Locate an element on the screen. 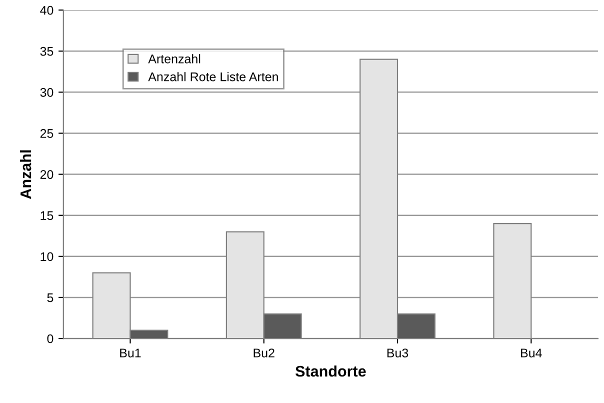 This screenshot has height=403, width=604. x-tick-label: Bu3 is located at coordinates (397, 353).